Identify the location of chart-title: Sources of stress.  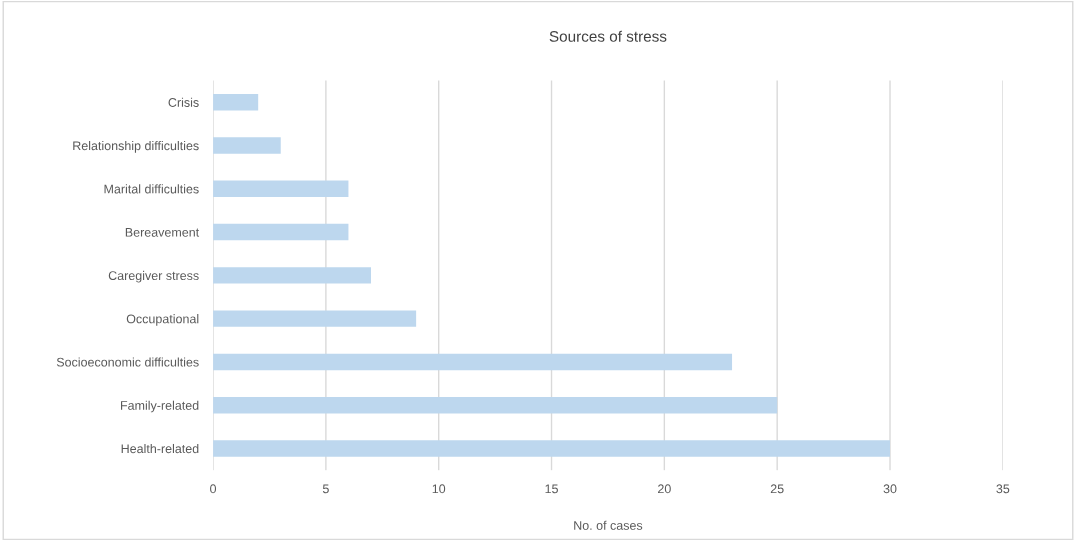
(608, 36).